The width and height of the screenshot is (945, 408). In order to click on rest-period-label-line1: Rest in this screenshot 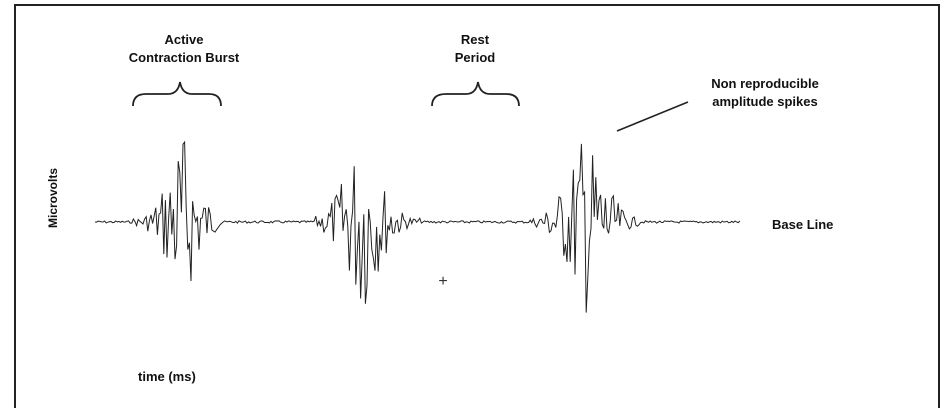, I will do `click(475, 39)`.